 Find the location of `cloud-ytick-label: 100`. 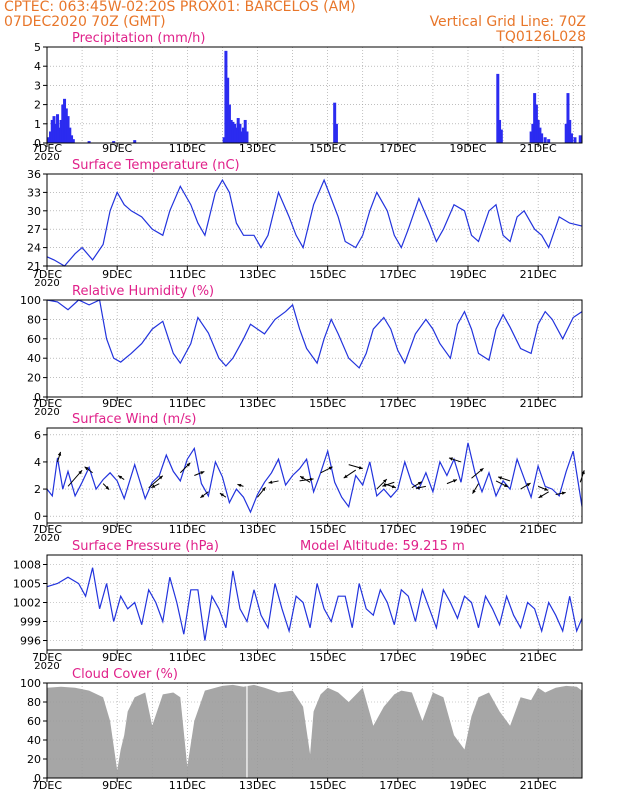

cloud-ytick-label: 100 is located at coordinates (30, 683).